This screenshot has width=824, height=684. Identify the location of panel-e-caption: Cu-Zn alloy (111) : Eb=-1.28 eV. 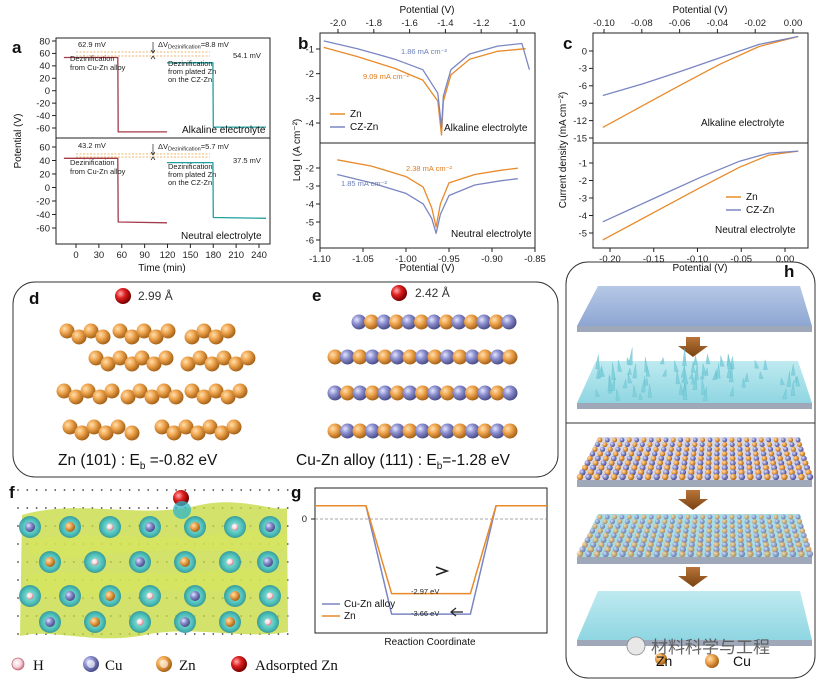
(403, 462).